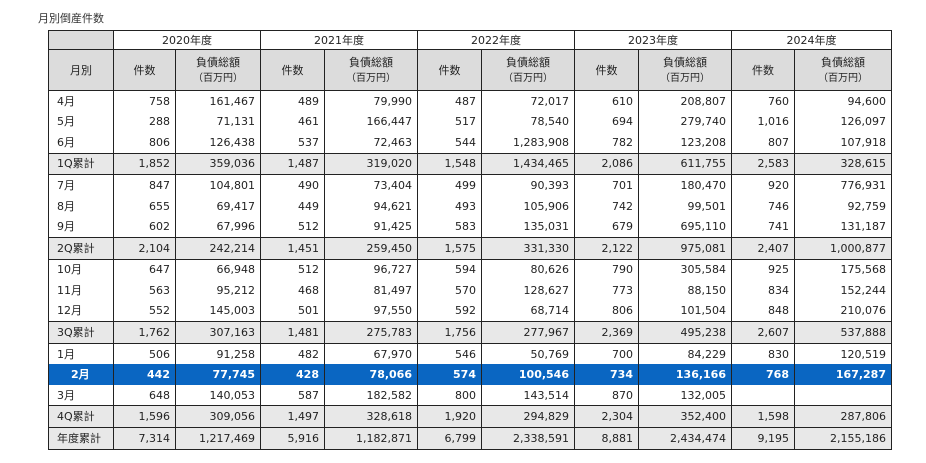 The height and width of the screenshot is (463, 926). I want to click on row-label: 6月, so click(81, 142).